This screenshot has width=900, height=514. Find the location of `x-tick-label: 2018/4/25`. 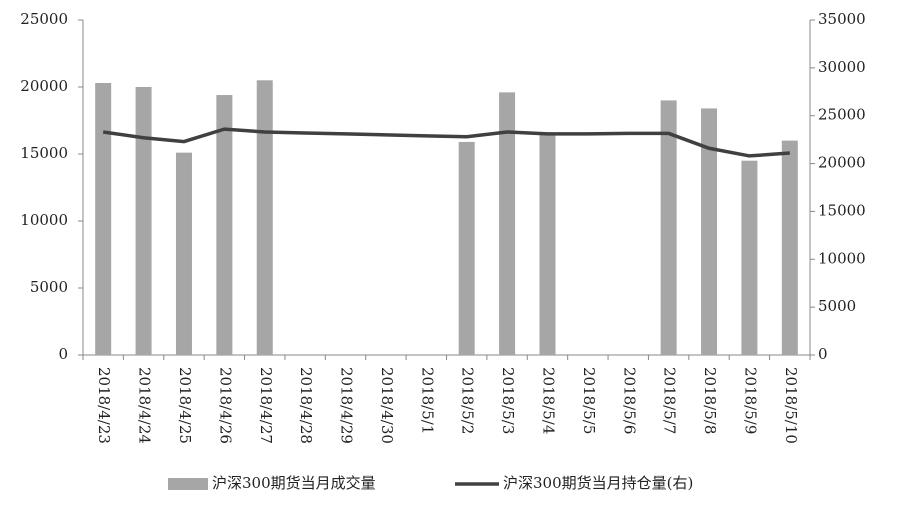

x-tick-label: 2018/4/25 is located at coordinates (185, 405).